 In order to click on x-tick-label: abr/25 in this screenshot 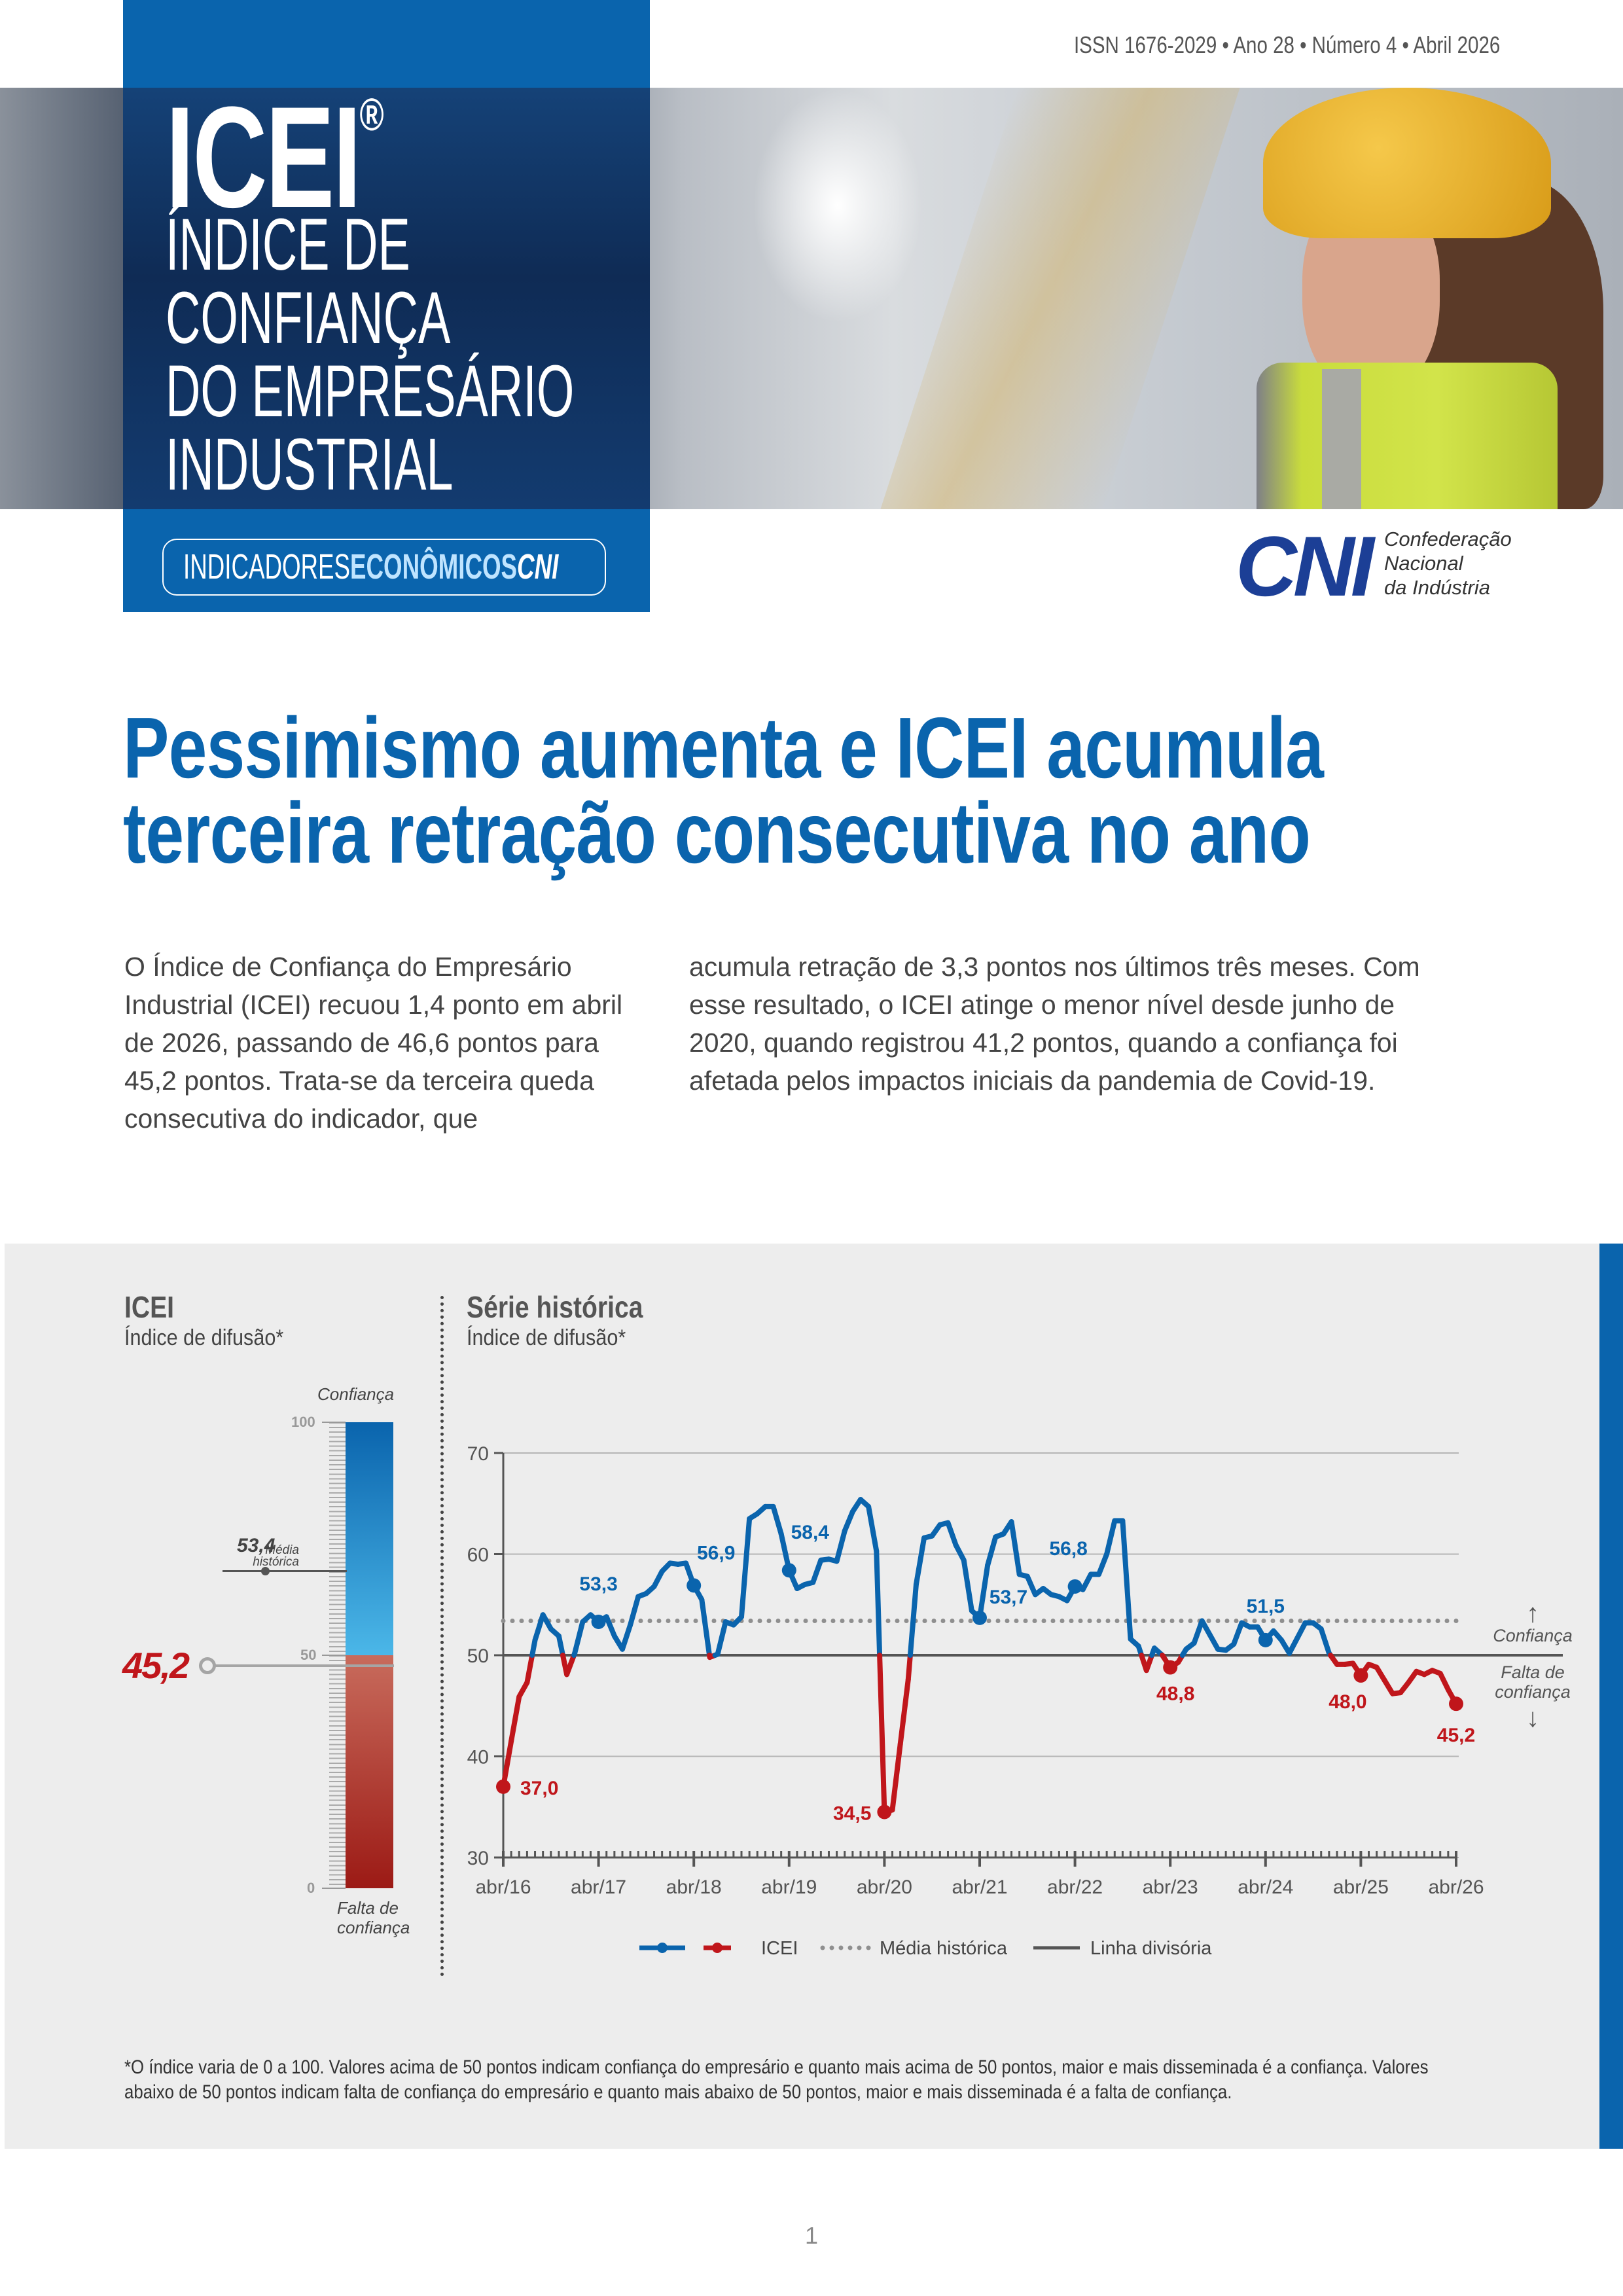, I will do `click(1361, 1887)`.